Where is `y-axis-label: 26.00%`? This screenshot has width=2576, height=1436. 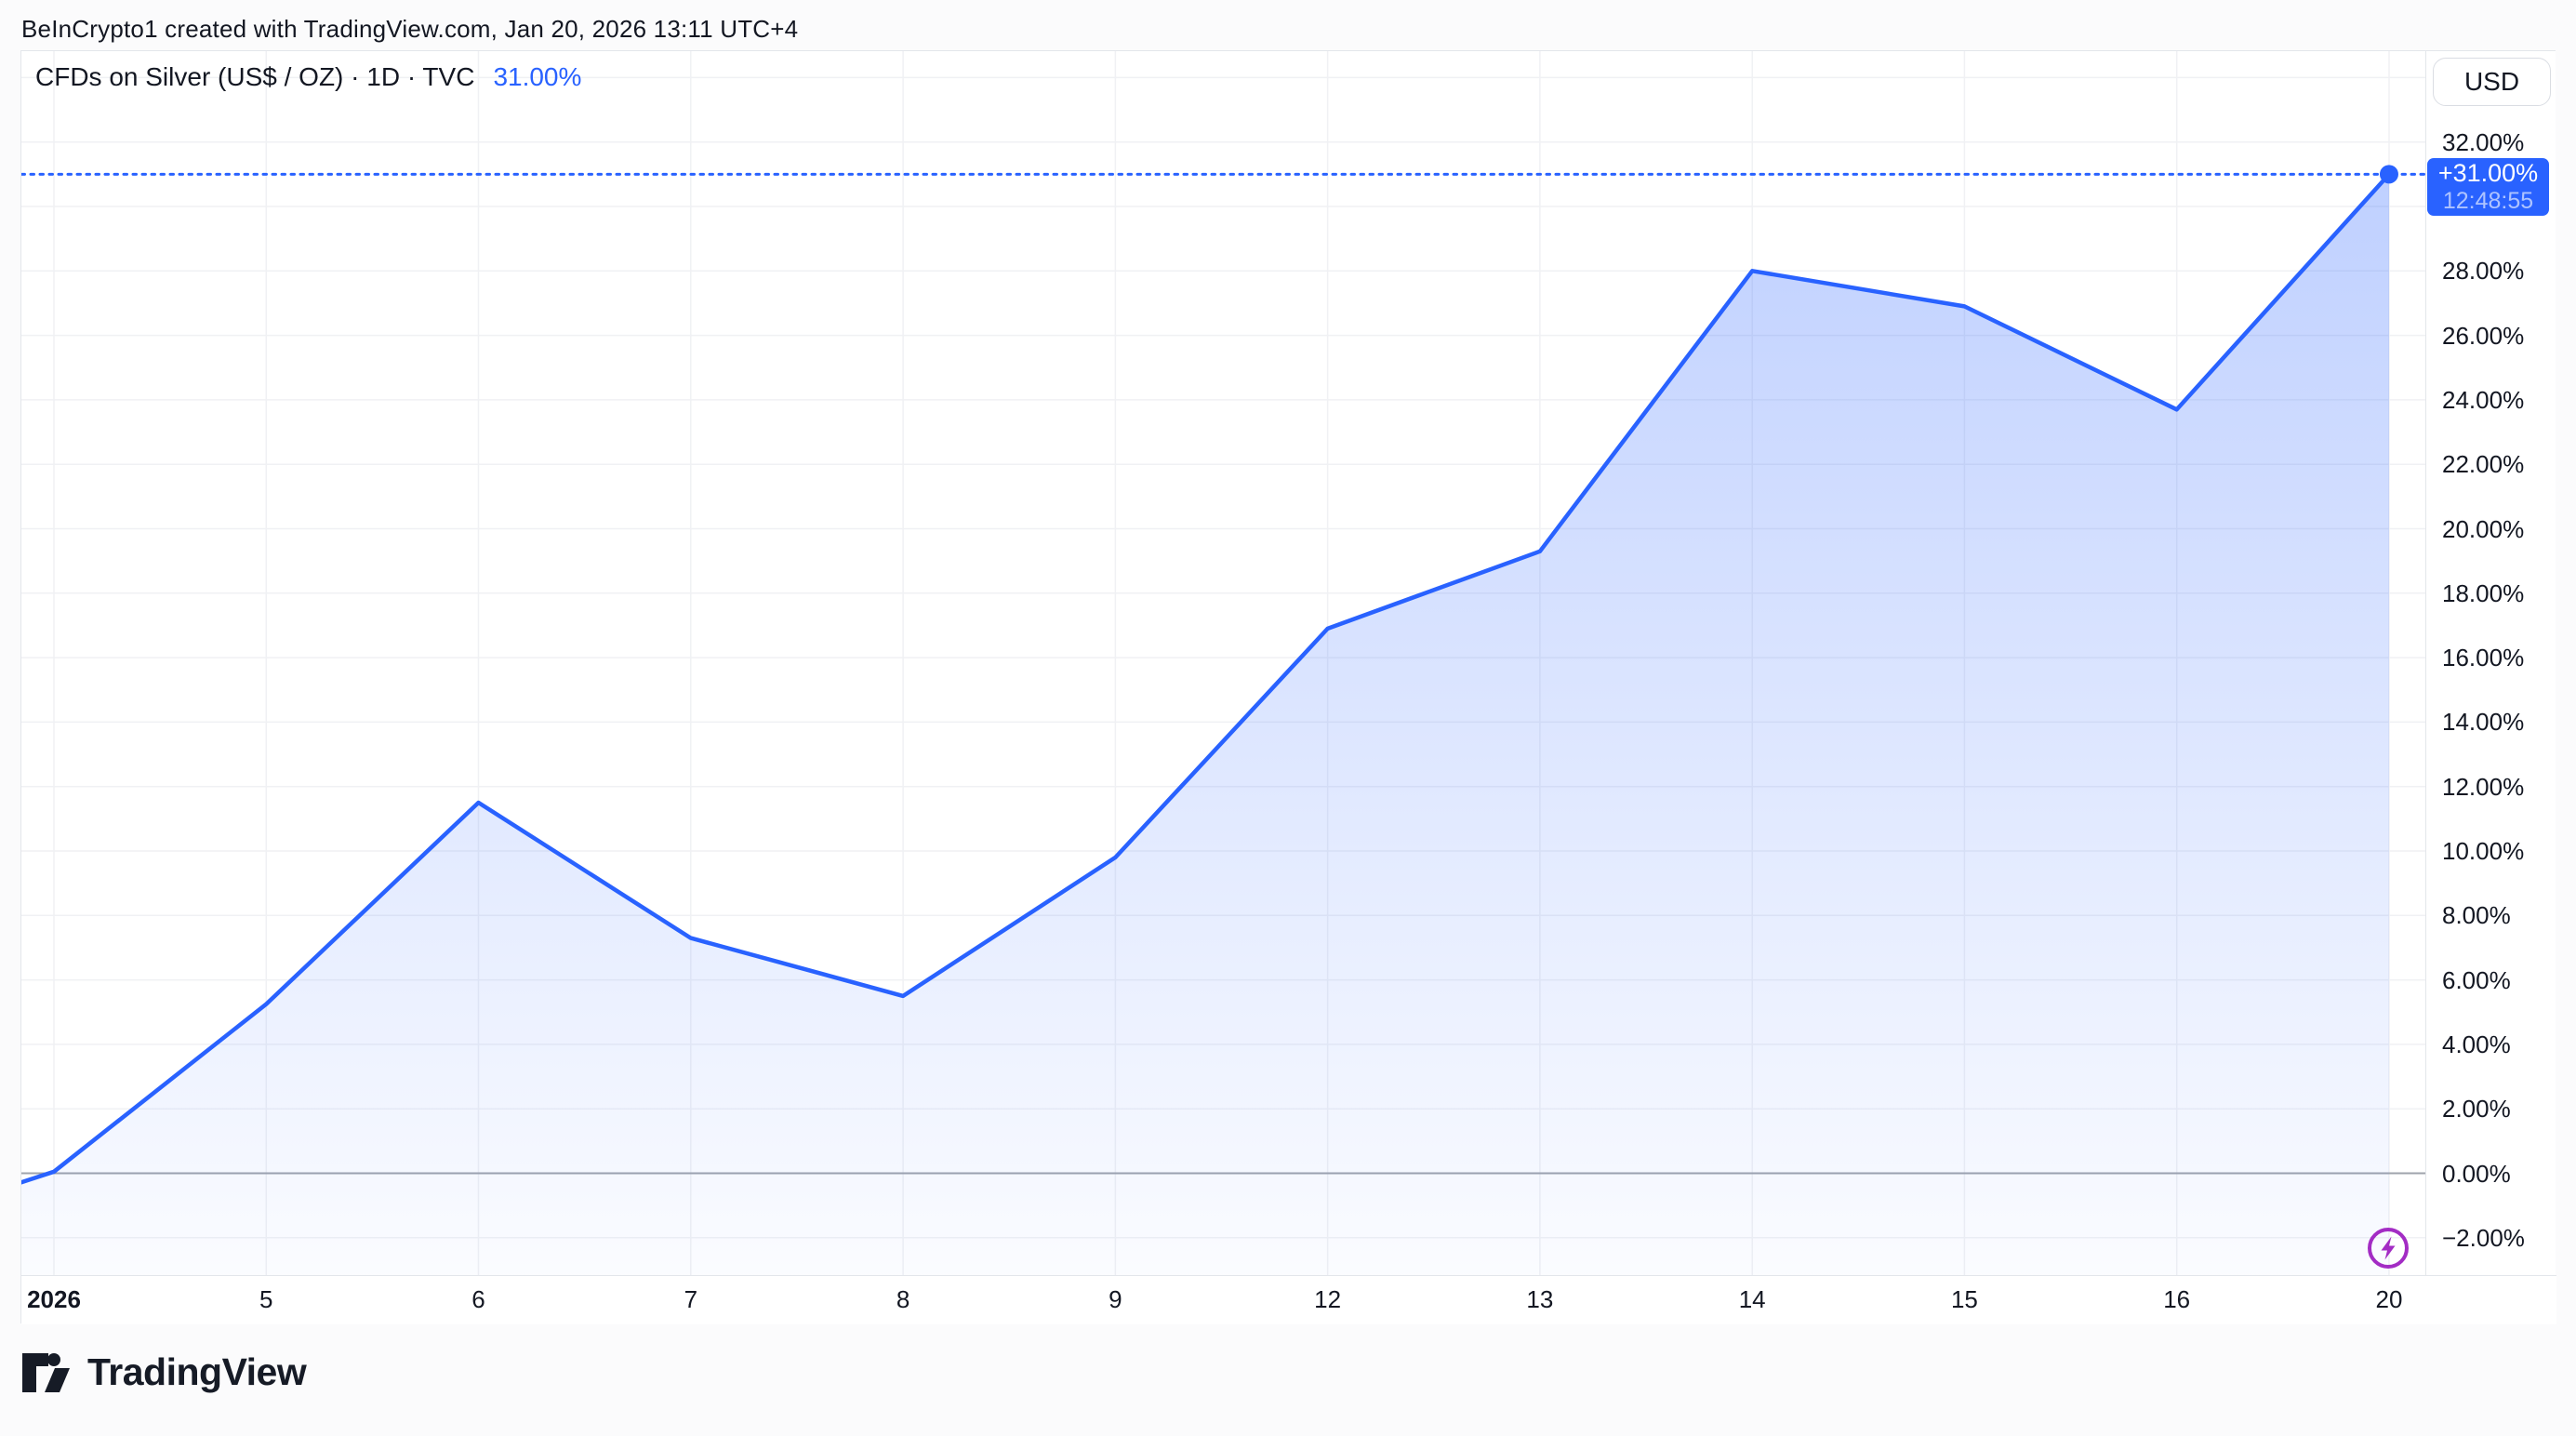 y-axis-label: 26.00% is located at coordinates (2483, 335).